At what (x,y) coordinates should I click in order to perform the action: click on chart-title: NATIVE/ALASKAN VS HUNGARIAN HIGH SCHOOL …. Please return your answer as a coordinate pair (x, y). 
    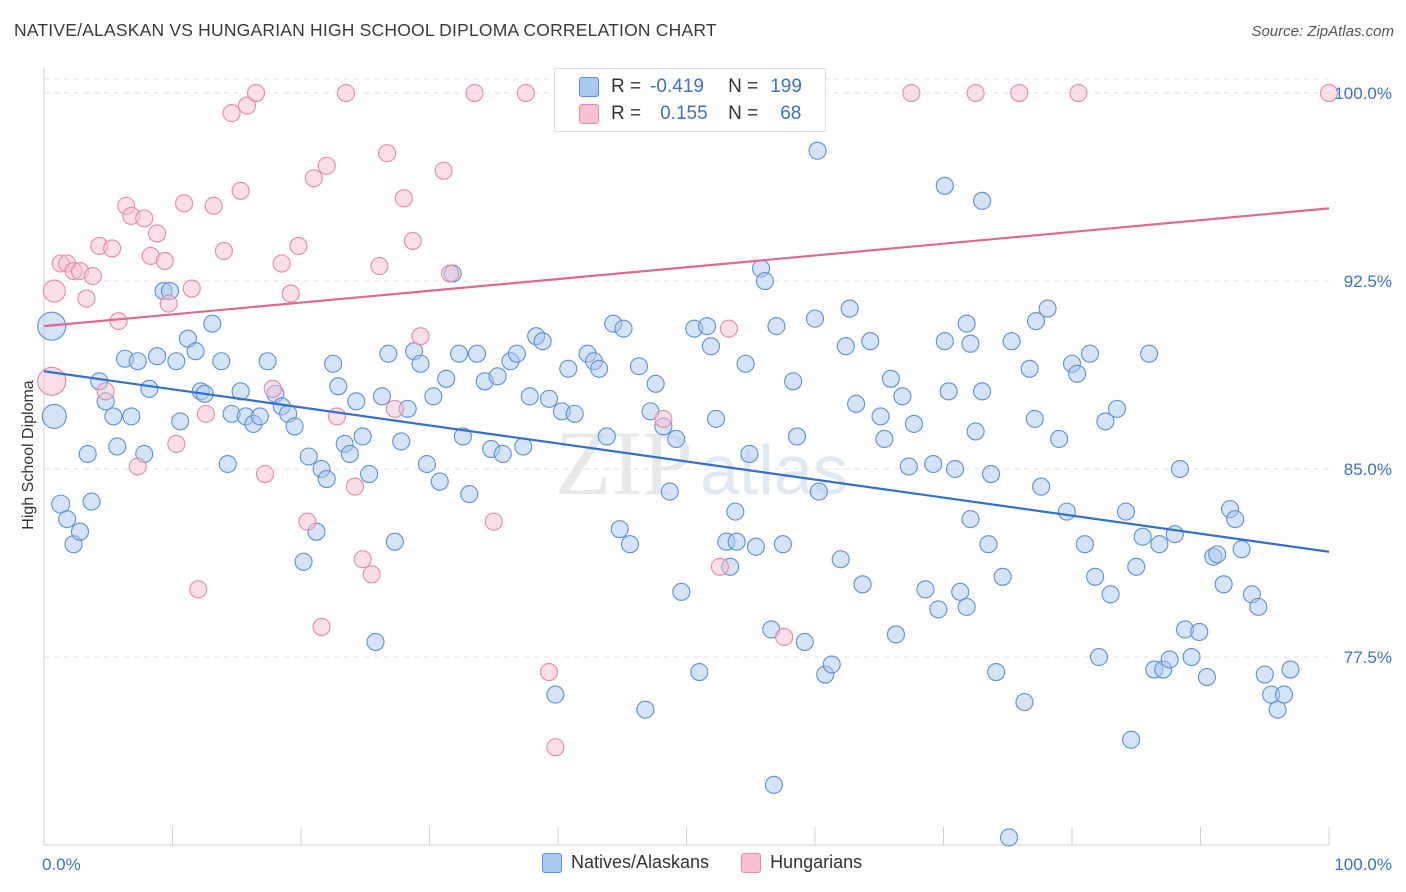
    Looking at the image, I should click on (365, 30).